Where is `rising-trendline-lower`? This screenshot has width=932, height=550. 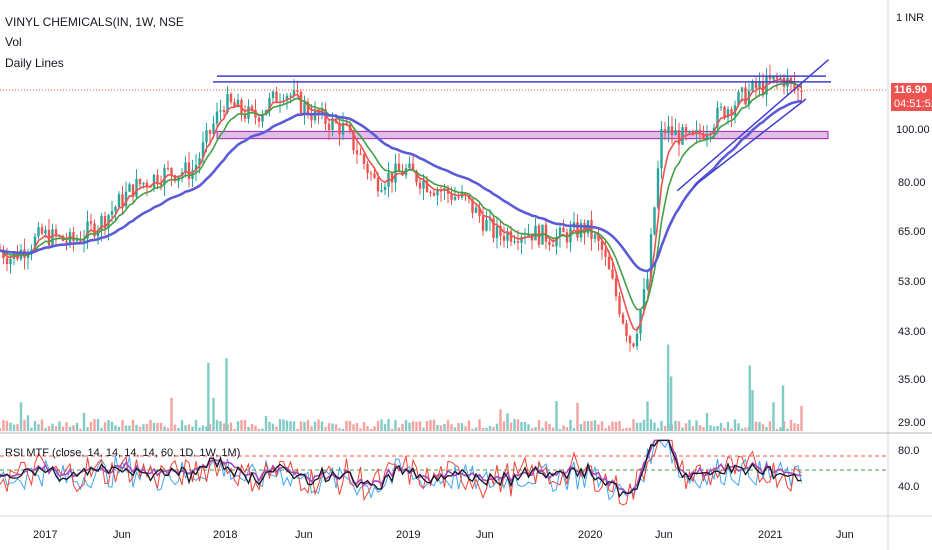 rising-trendline-lower is located at coordinates (750, 142).